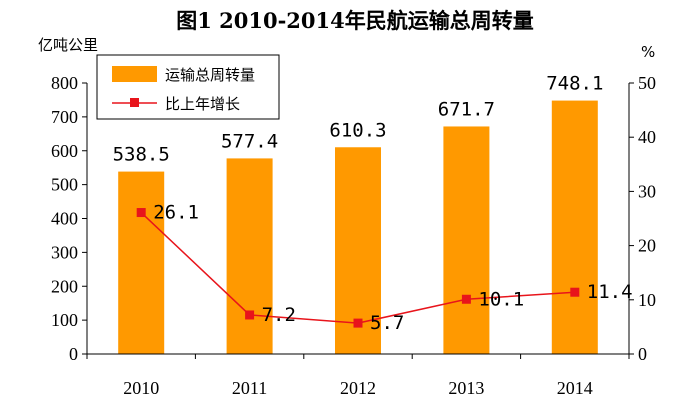 This screenshot has height=407, width=700. I want to click on left-axis-unit: 亿吨公里, so click(68, 45).